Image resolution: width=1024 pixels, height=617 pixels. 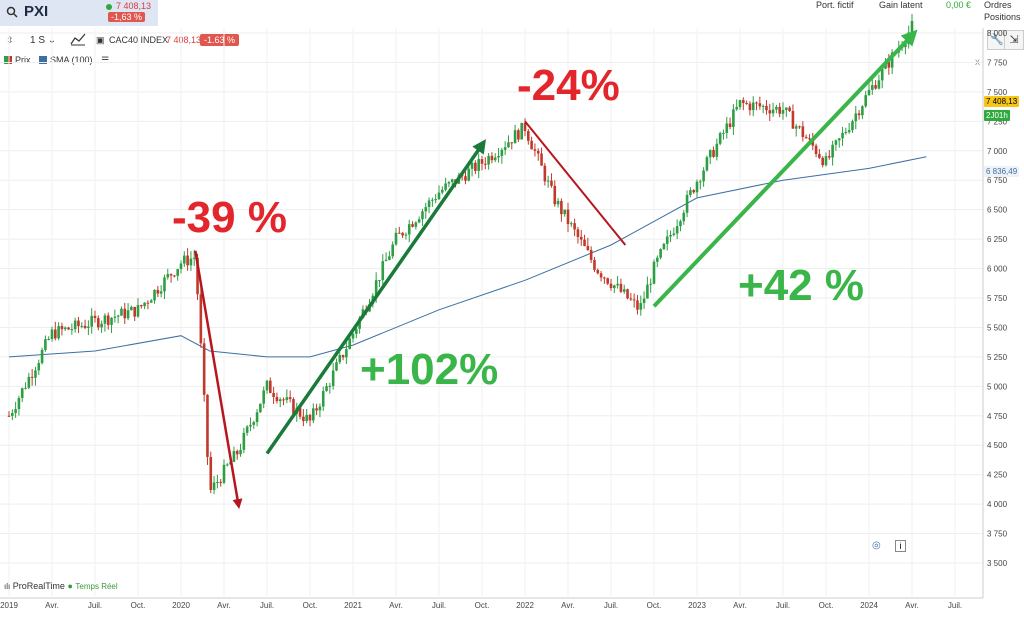 What do you see at coordinates (23, 60) in the screenshot?
I see `legend-price-label: Prix` at bounding box center [23, 60].